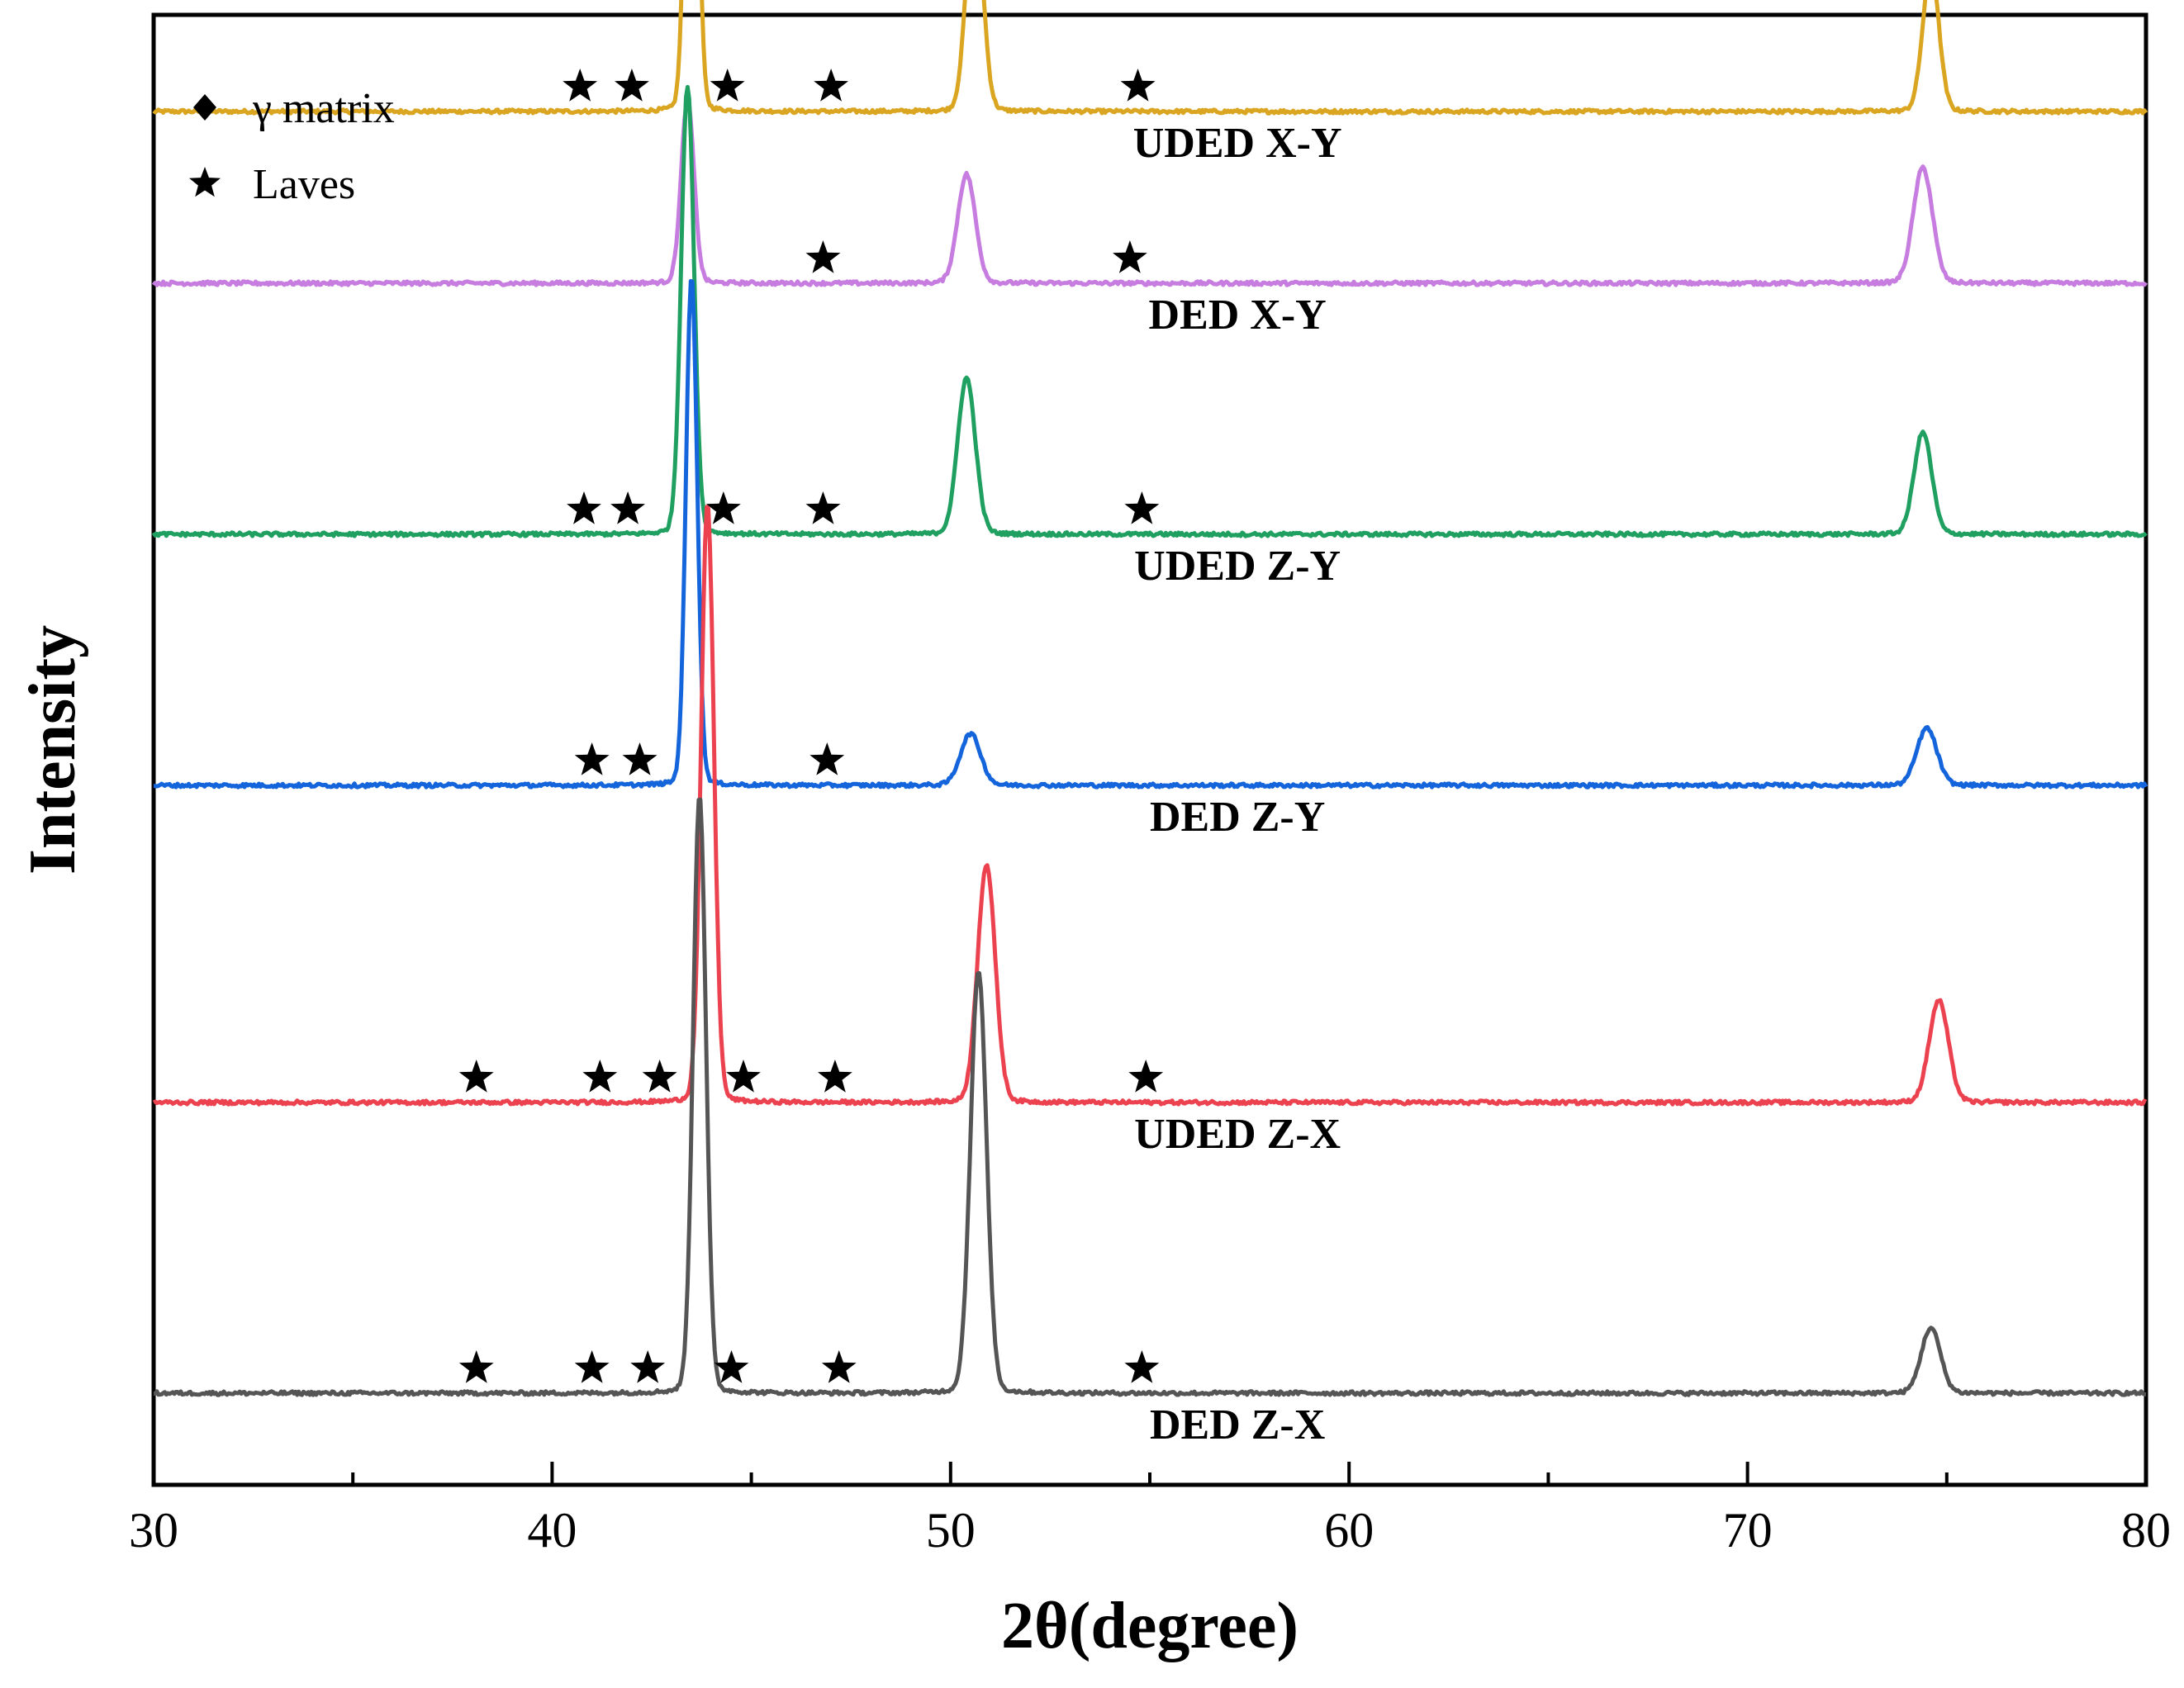  What do you see at coordinates (1349, 1530) in the screenshot?
I see `x-tick-label-60: 60` at bounding box center [1349, 1530].